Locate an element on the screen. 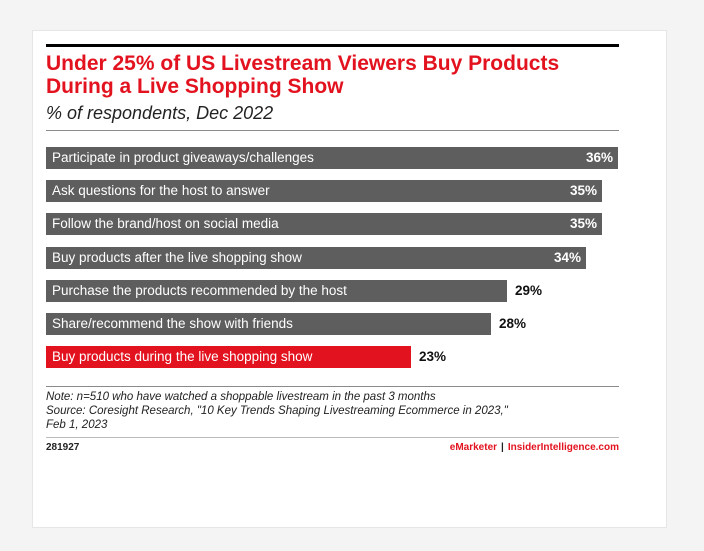 The image size is (704, 551). brand-credit: eMarketer | InsiderIntelligence.com is located at coordinates (534, 447).